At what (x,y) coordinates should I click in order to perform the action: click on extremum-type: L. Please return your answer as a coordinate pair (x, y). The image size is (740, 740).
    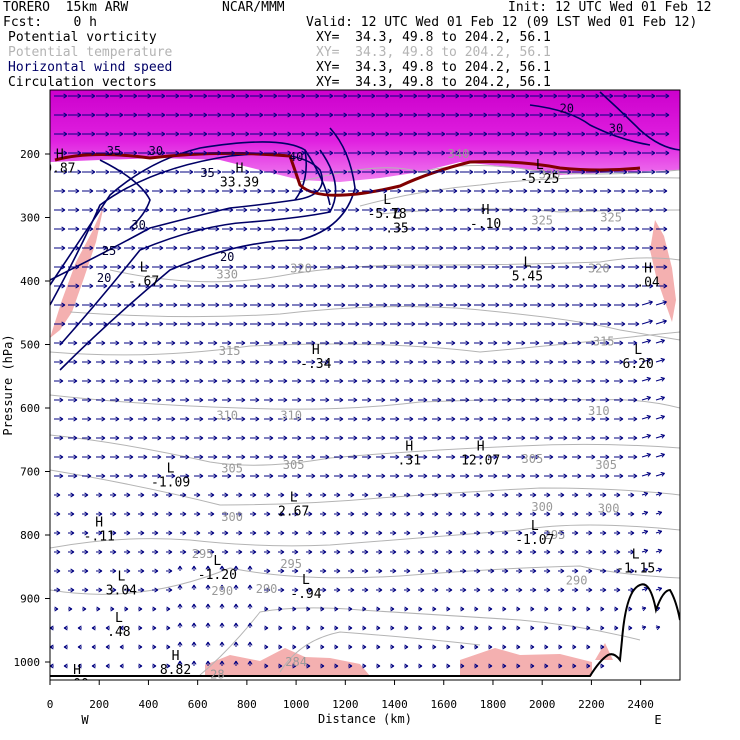
    Looking at the image, I should click on (217, 561).